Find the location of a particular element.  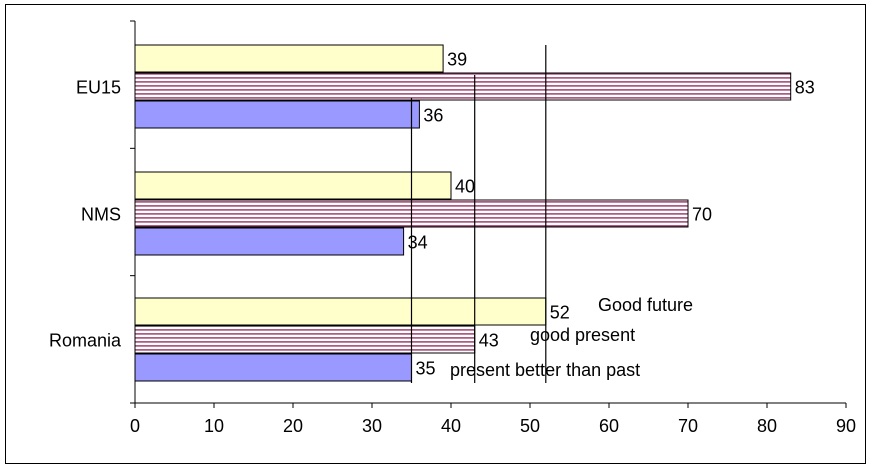

data-label: 39 is located at coordinates (457, 60).